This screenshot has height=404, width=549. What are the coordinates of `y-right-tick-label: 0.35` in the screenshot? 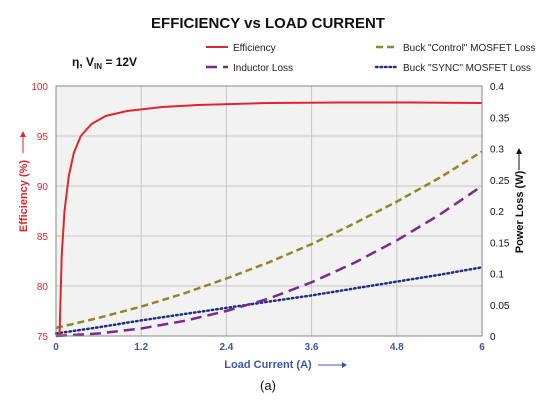 It's located at (500, 118).